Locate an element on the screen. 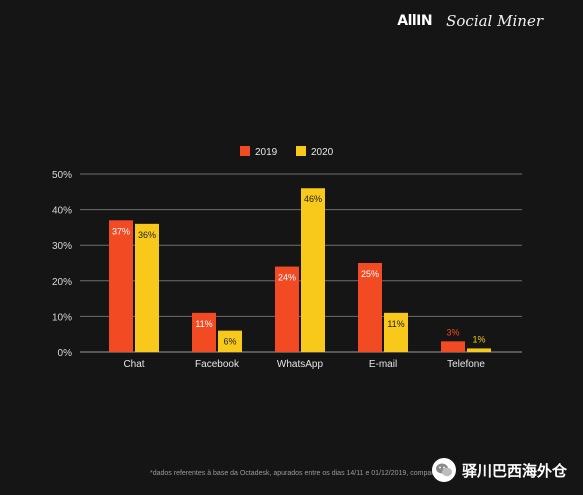 The width and height of the screenshot is (583, 495). bar-data-label: 1% is located at coordinates (478, 339).